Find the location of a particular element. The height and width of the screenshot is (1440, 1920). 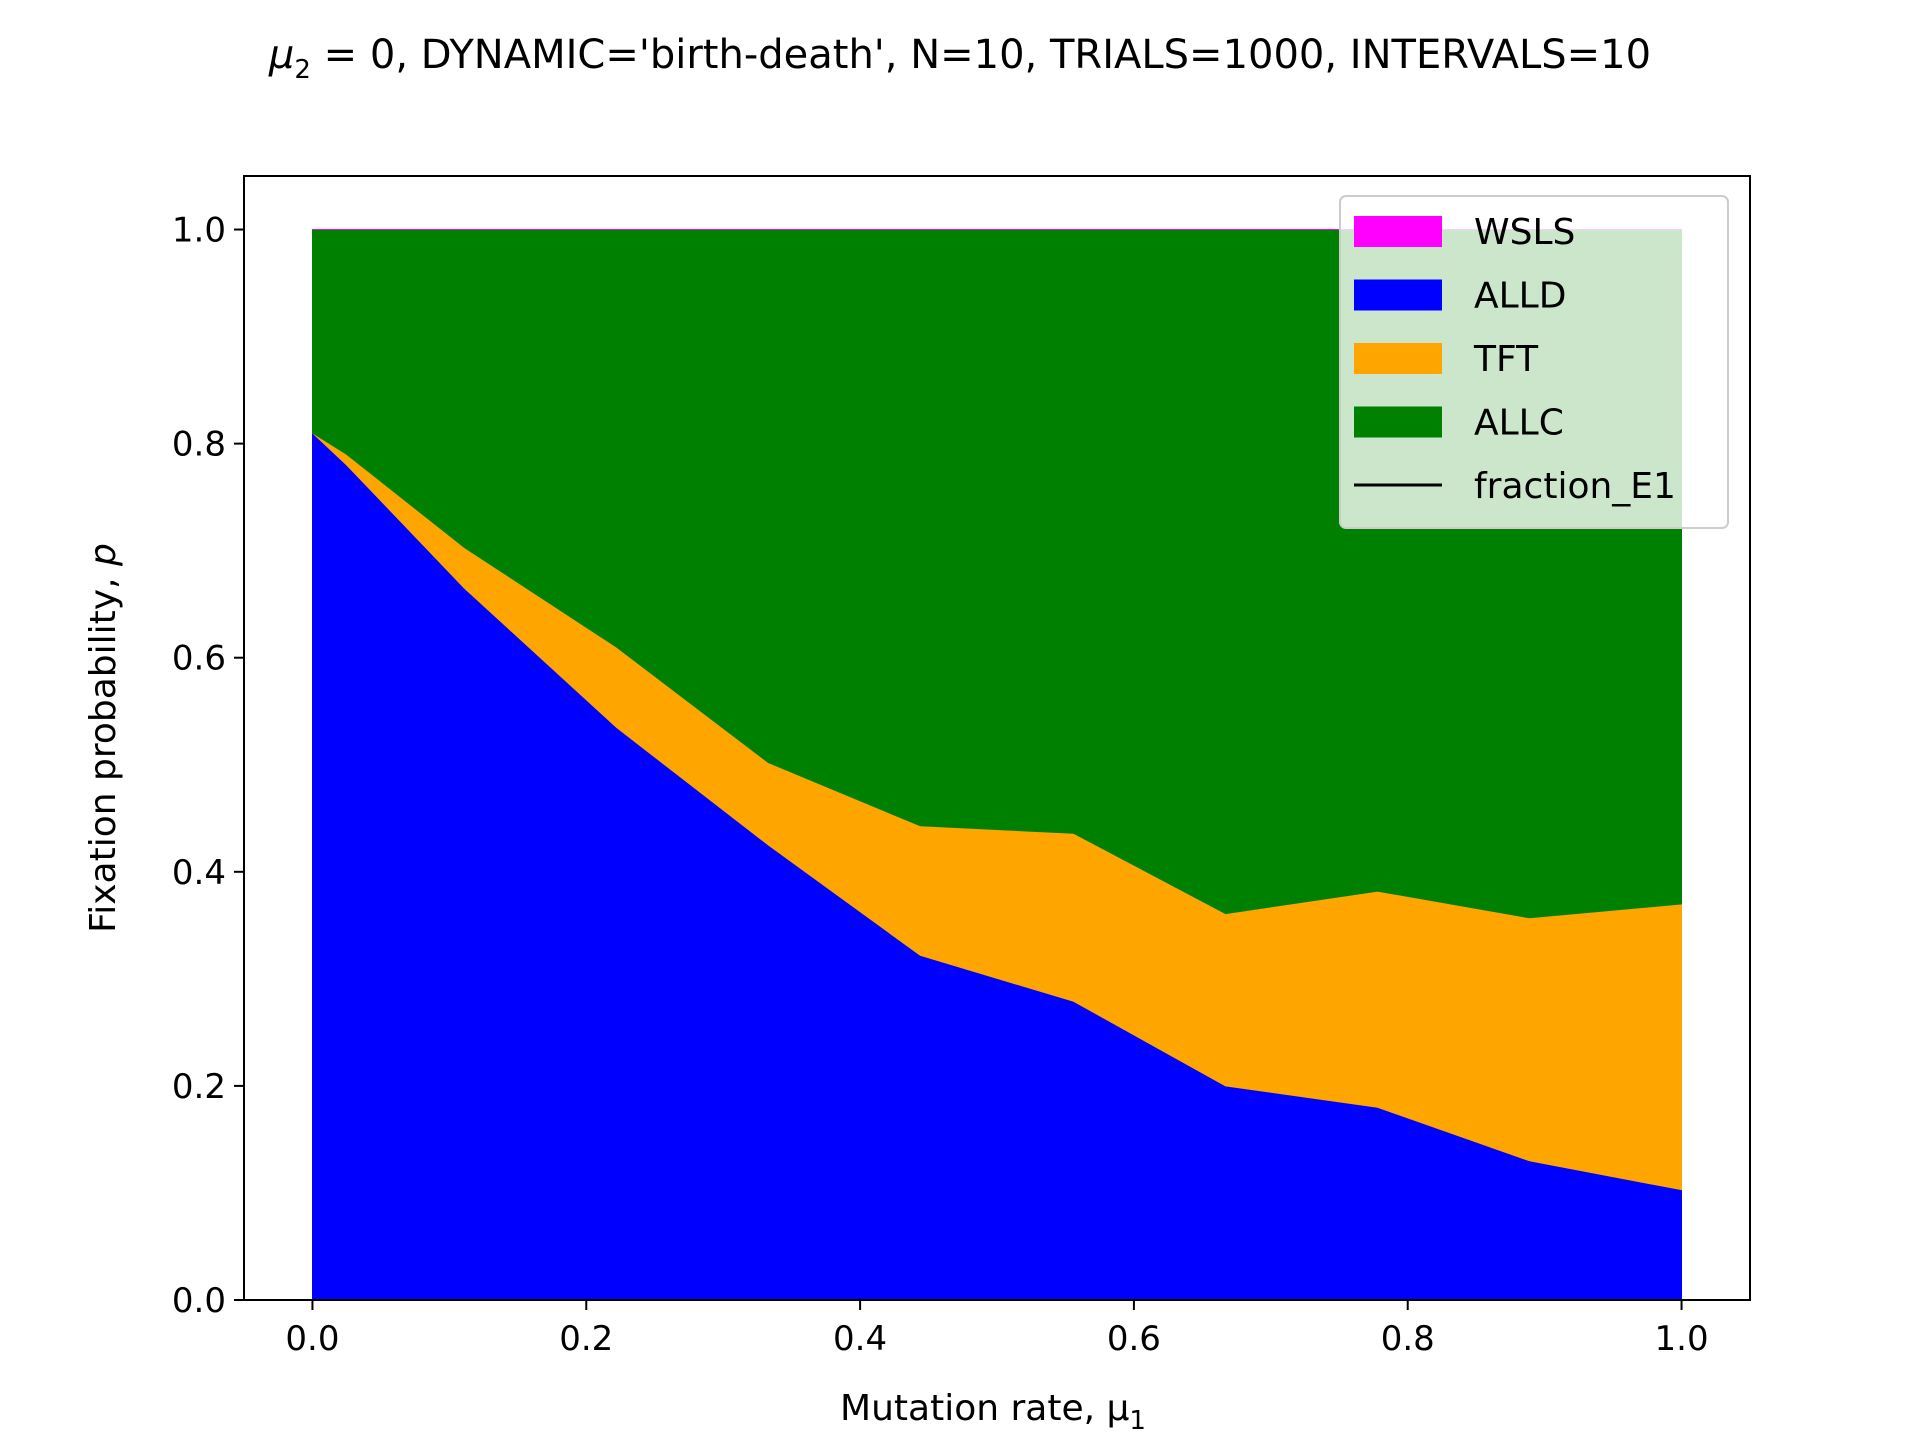

x-axis-label: Mutation rate, μ1 is located at coordinates (993, 1412).